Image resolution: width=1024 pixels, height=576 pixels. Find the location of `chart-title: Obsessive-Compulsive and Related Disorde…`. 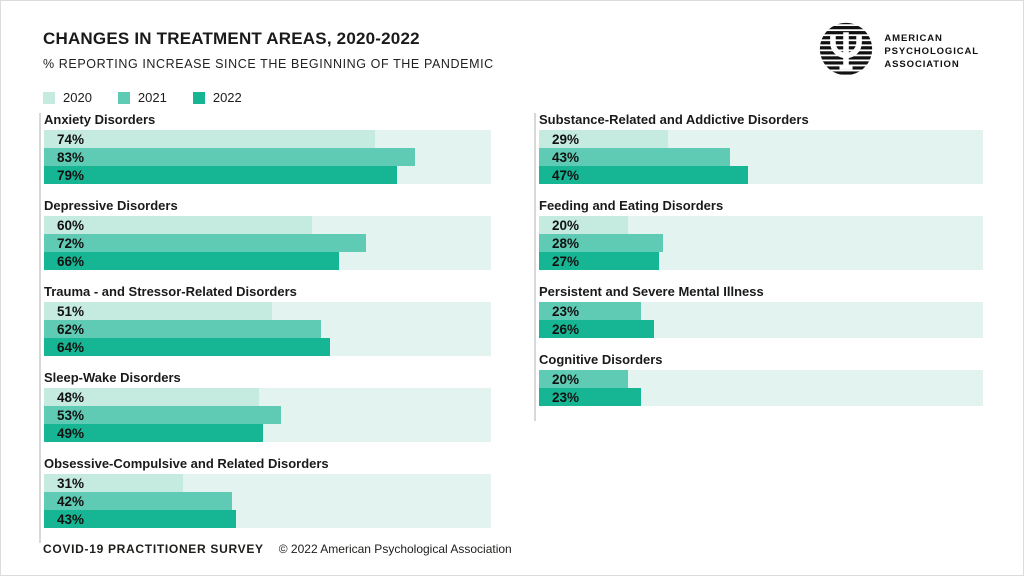

chart-title: Obsessive-Compulsive and Related Disorde… is located at coordinates (186, 463).